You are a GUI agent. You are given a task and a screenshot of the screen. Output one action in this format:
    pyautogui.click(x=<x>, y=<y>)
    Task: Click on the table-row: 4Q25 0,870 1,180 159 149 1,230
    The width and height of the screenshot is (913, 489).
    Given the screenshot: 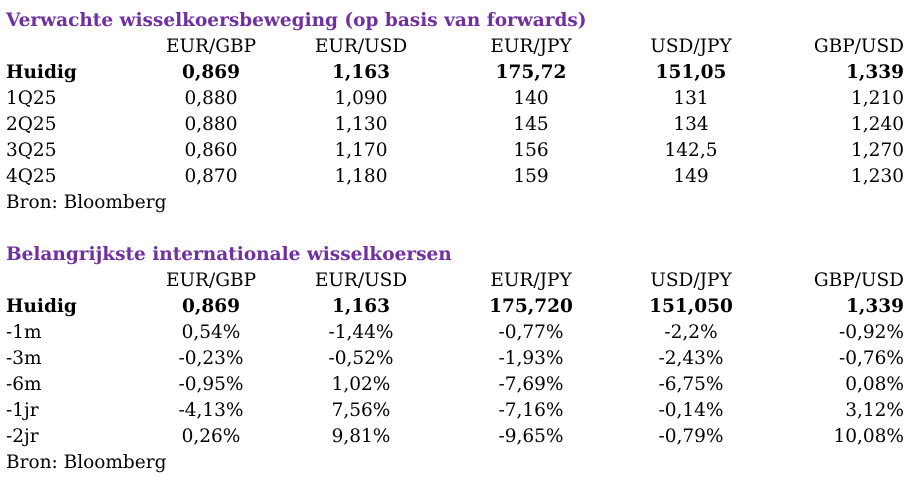 What is the action you would take?
    pyautogui.click(x=456, y=177)
    